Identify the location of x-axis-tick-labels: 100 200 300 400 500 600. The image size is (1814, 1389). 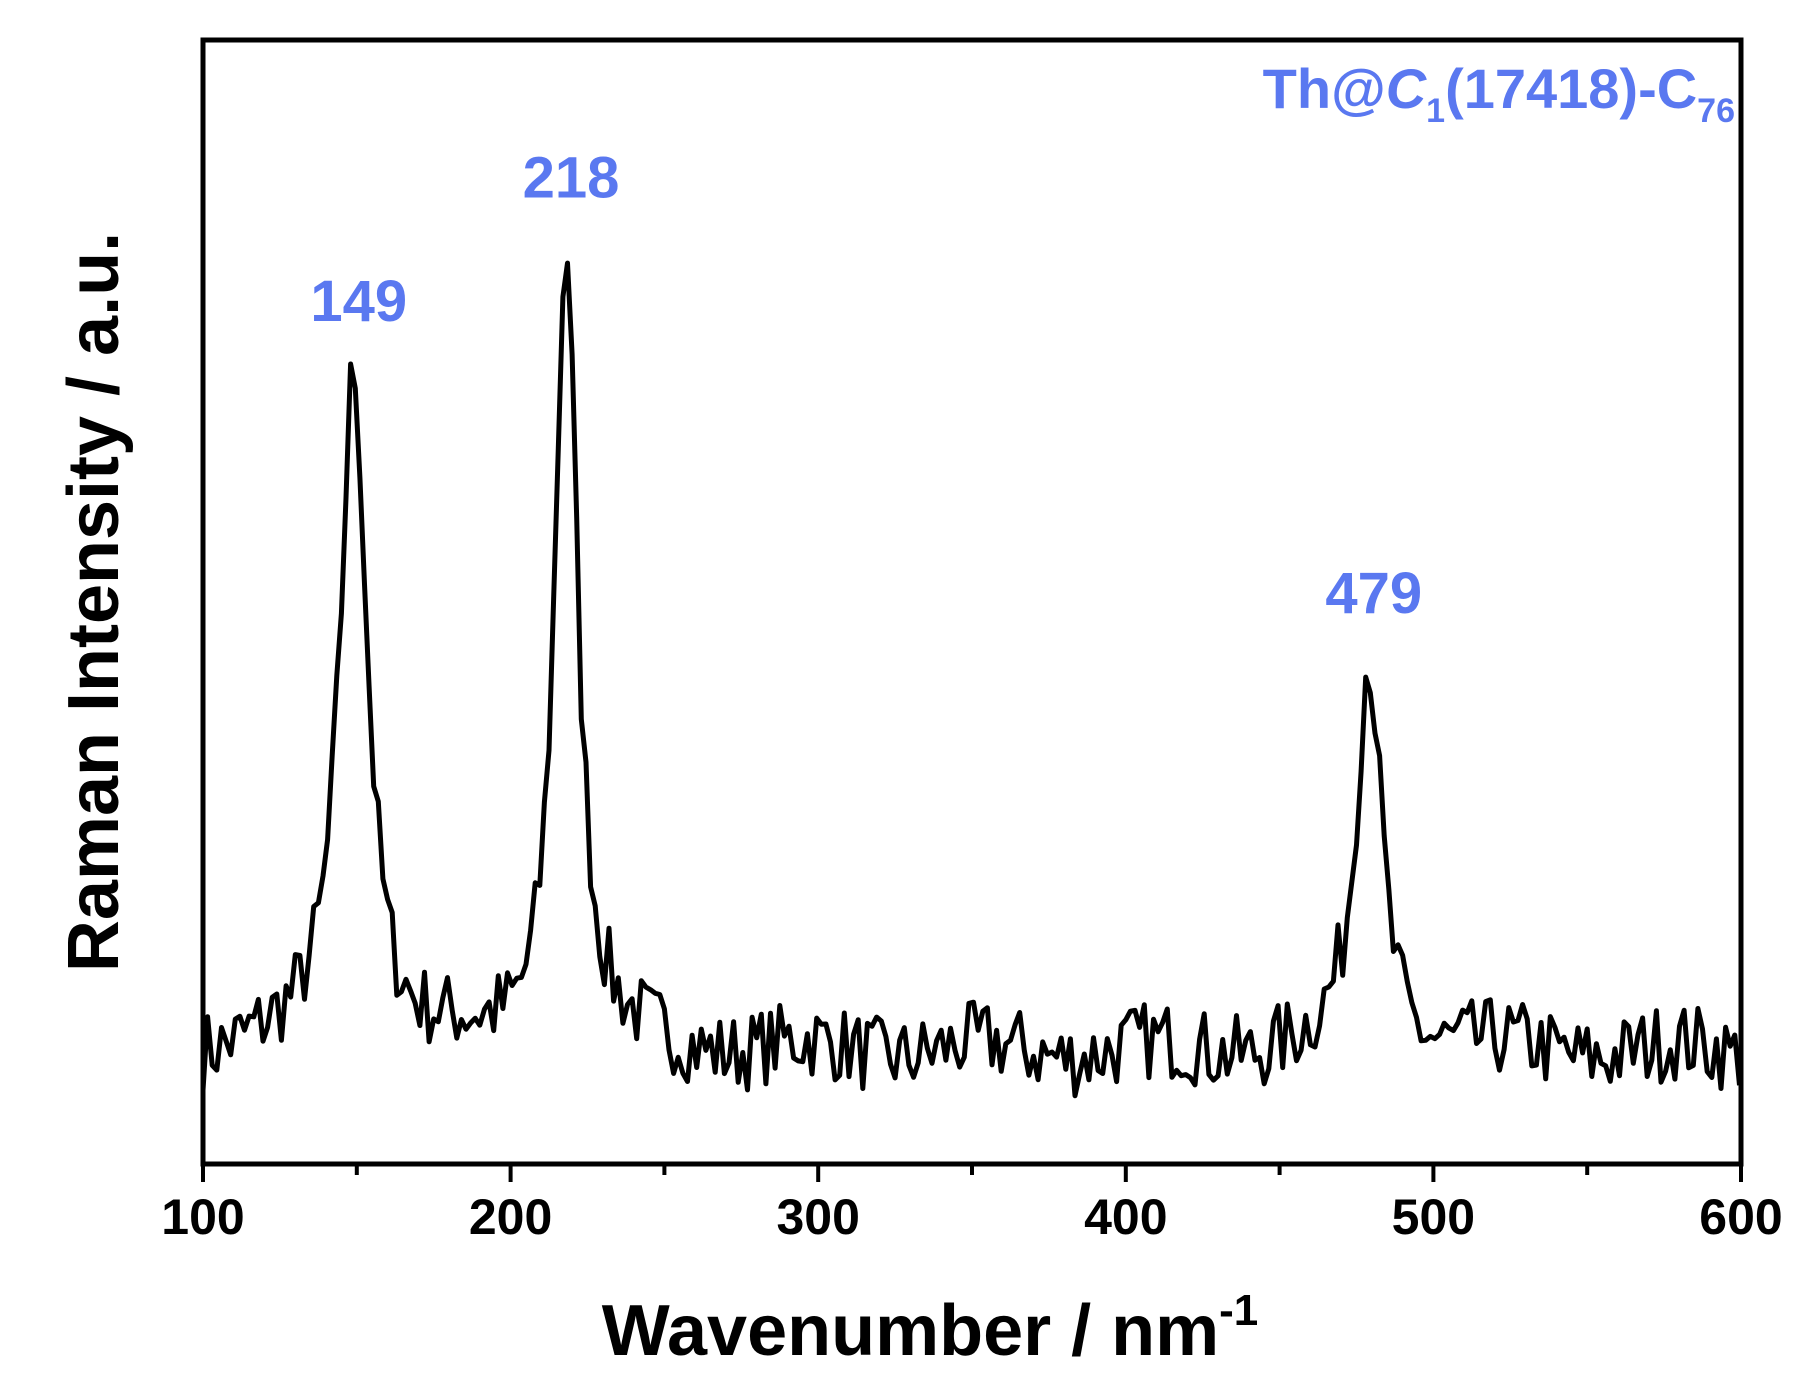
(971, 1217).